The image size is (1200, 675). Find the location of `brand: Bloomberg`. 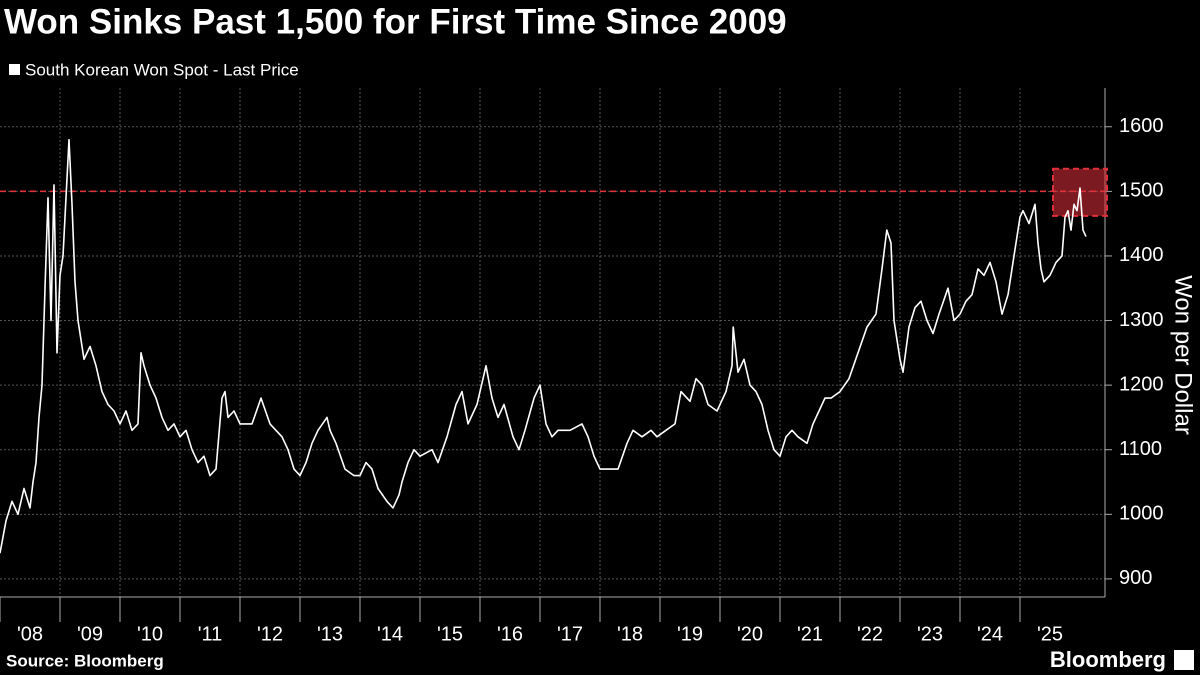

brand: Bloomberg is located at coordinates (1108, 659).